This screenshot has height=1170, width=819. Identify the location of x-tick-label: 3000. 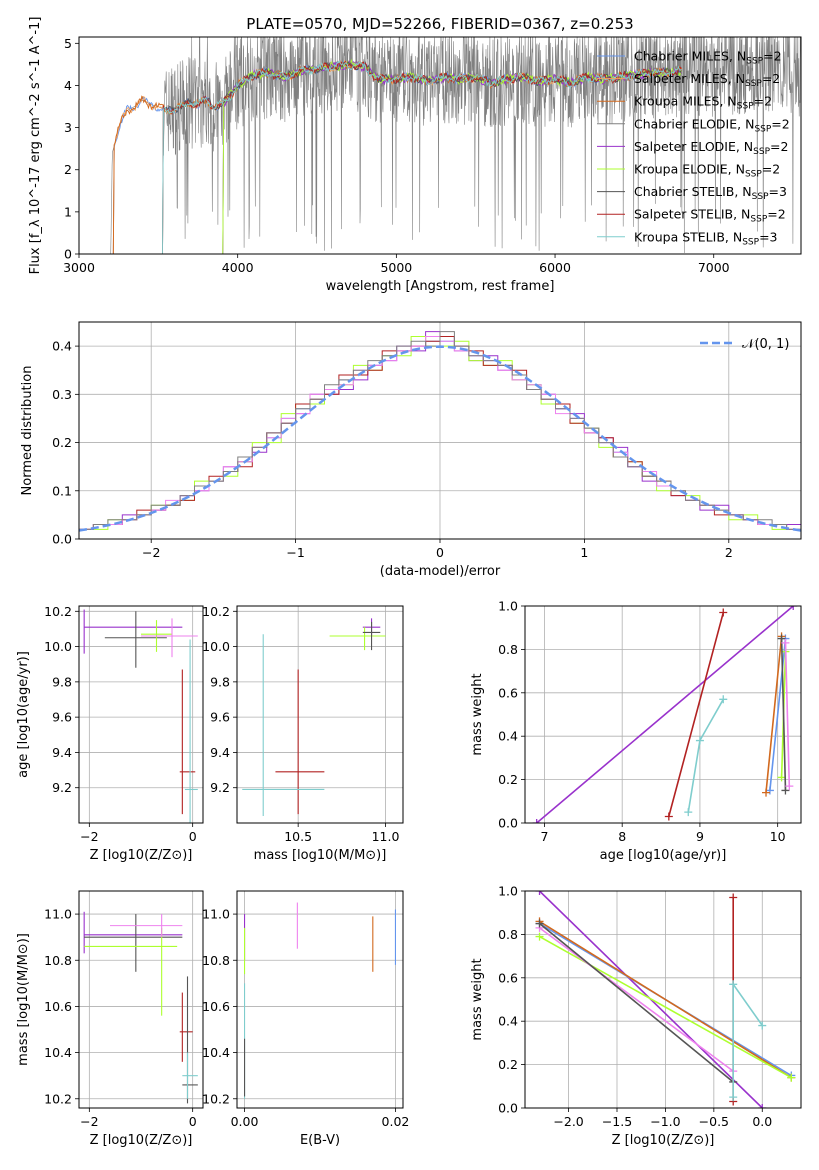
(79, 267).